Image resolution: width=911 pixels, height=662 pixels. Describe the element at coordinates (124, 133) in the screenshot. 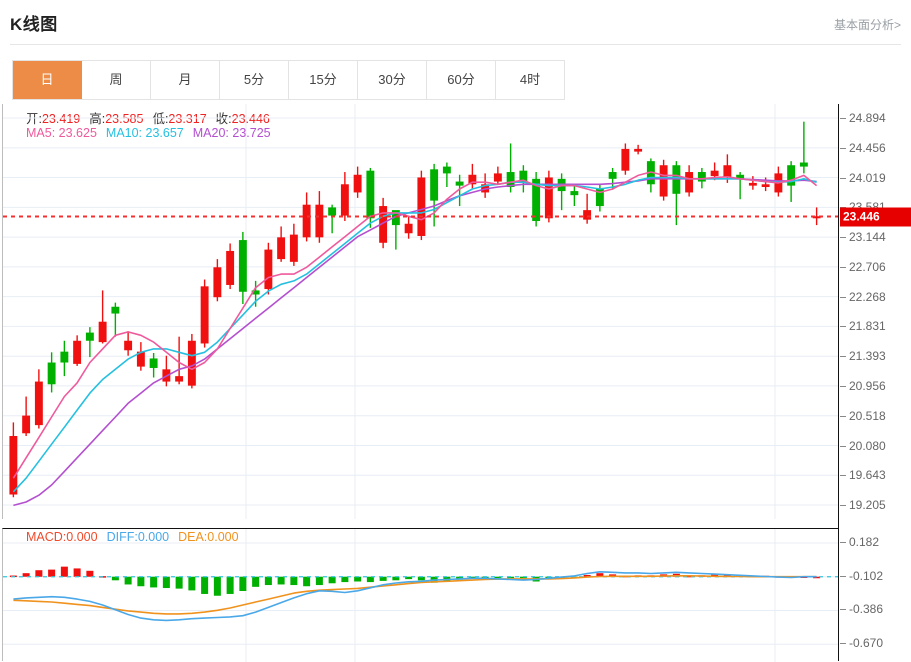

I see `ma10-label: MA10:` at that location.